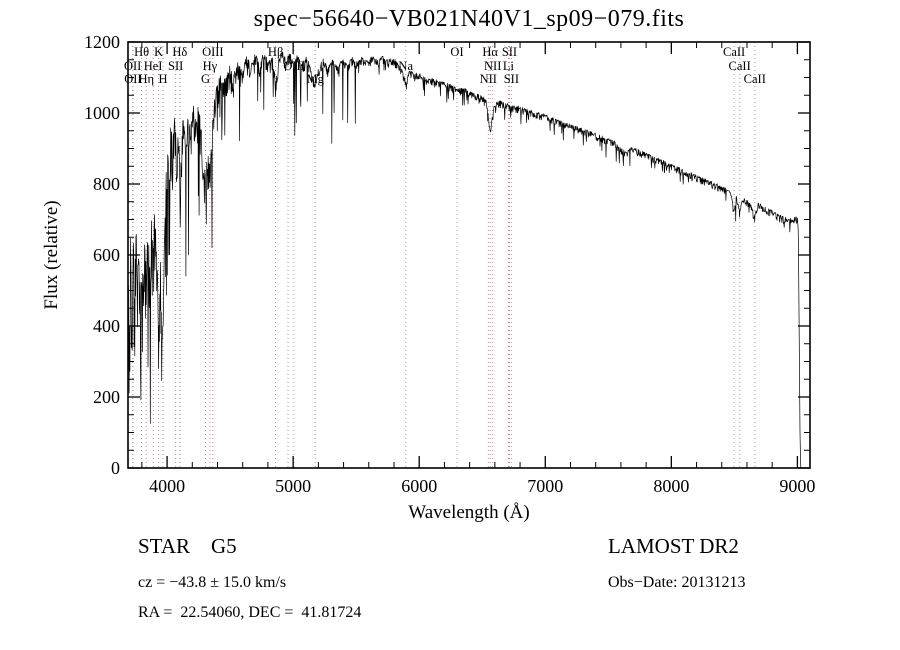 The height and width of the screenshot is (650, 900). Describe the element at coordinates (315, 79) in the screenshot. I see `spectral-line-label-Mg: Mg` at that location.